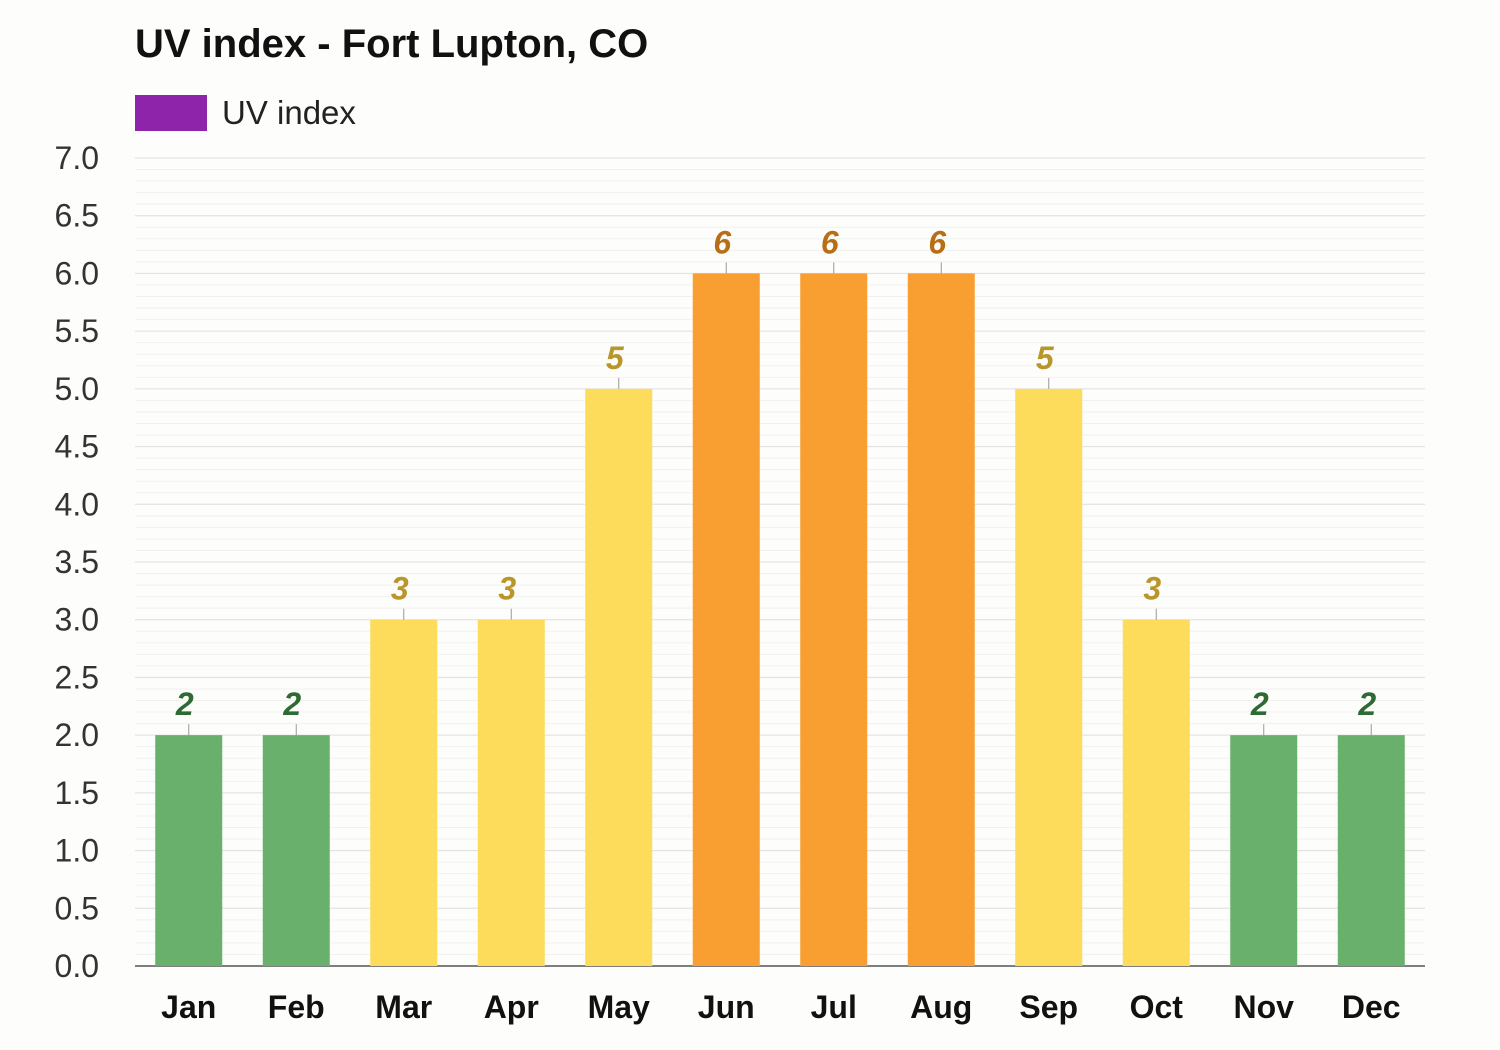  I want to click on bar-aug, so click(941, 619).